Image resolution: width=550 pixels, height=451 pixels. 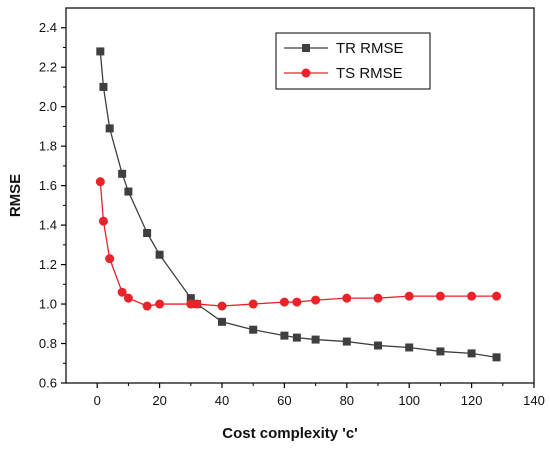 I want to click on y-tick-label: 0.6, so click(x=48, y=383).